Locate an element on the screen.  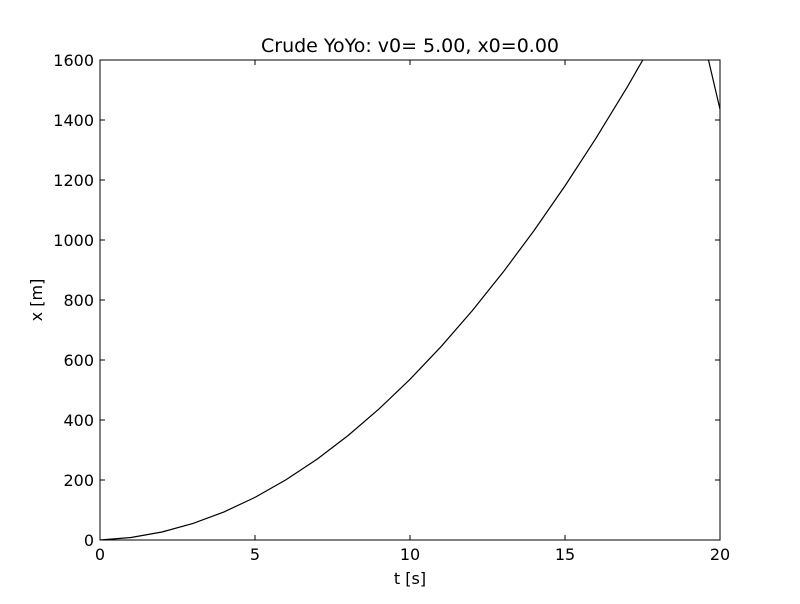
y-tick-label: 0 is located at coordinates (89, 540).